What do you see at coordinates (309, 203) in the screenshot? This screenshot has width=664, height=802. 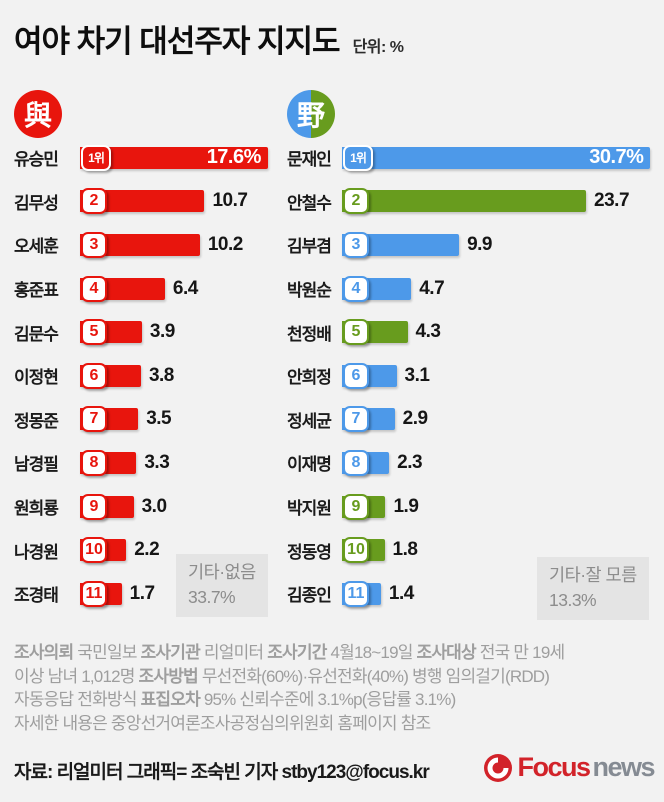 I see `candidate-name: 안철수` at bounding box center [309, 203].